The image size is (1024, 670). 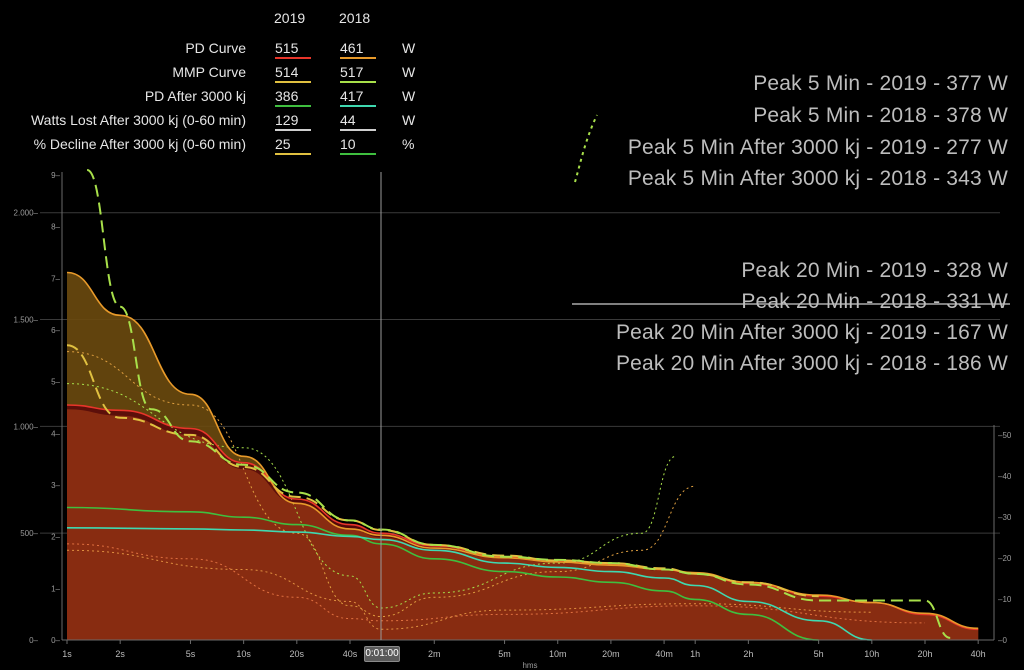 I want to click on y-left-inner-tick: 8–, so click(x=55, y=227).